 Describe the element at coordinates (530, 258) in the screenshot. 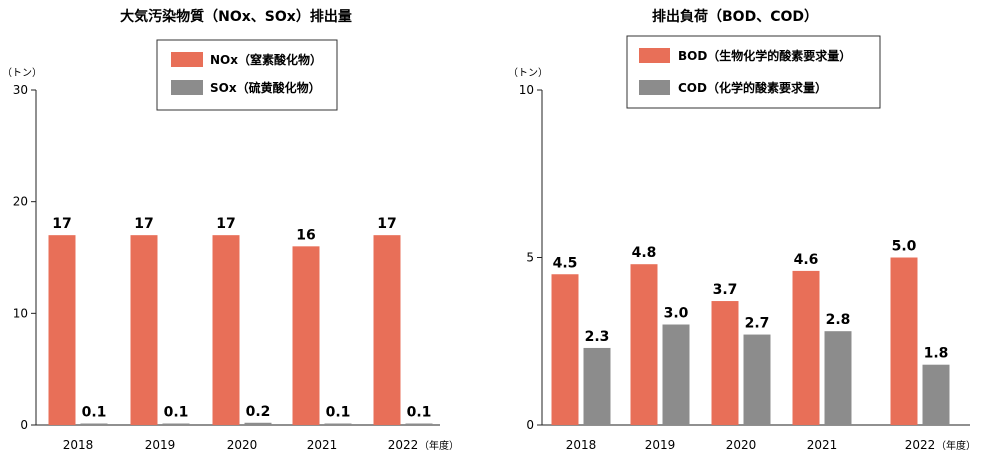

I see `y-tick-label: 5` at that location.